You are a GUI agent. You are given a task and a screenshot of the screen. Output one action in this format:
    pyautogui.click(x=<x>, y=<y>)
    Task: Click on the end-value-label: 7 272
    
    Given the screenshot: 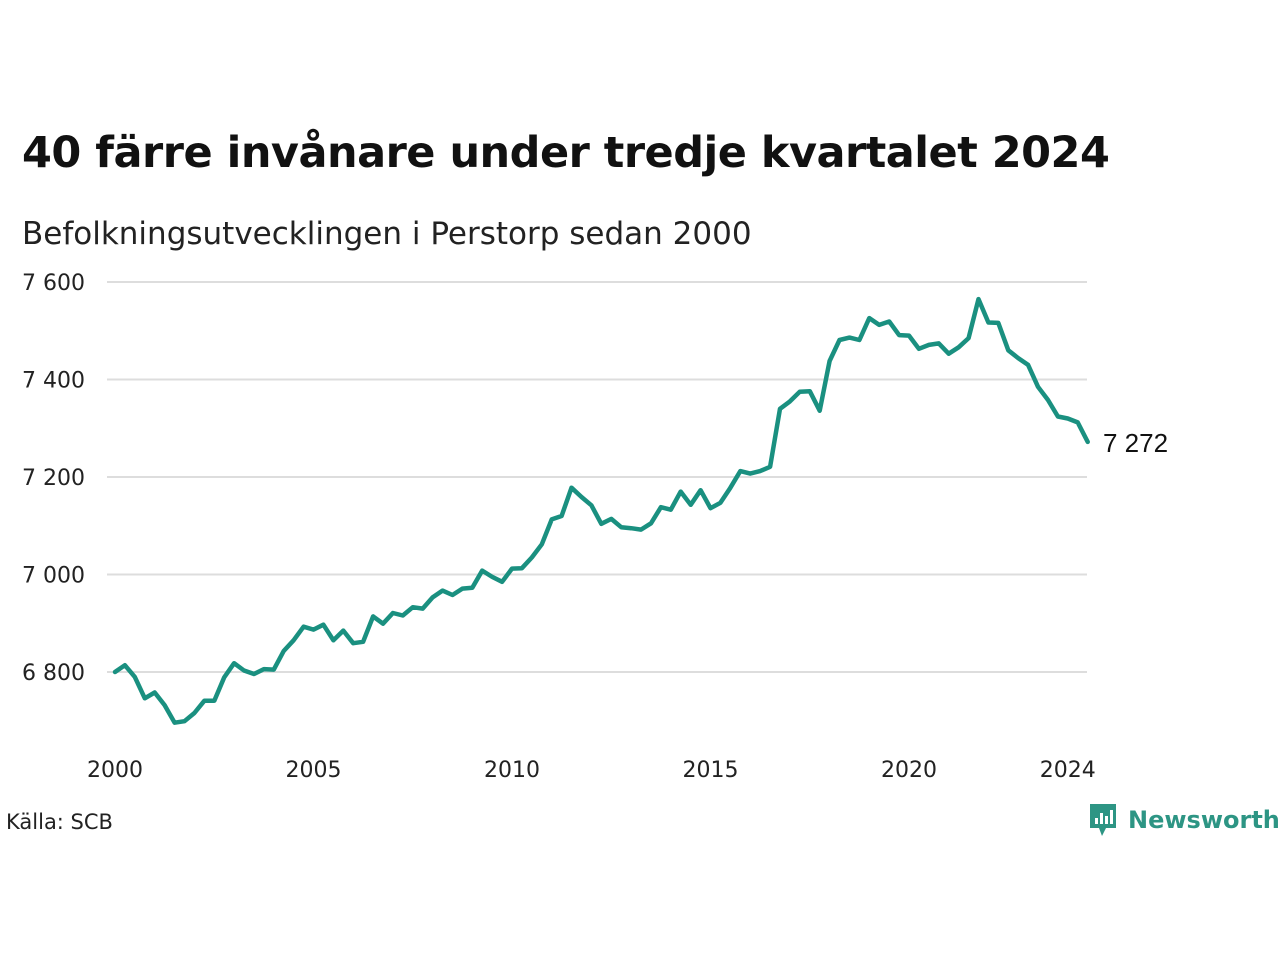 What is the action you would take?
    pyautogui.click(x=1135, y=443)
    